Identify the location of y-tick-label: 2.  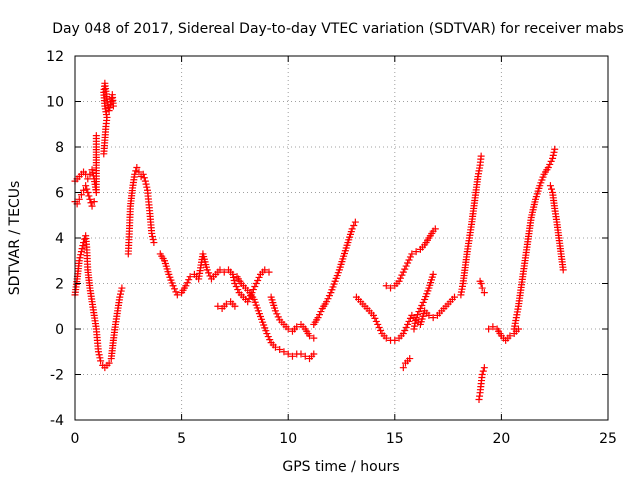
(59, 285).